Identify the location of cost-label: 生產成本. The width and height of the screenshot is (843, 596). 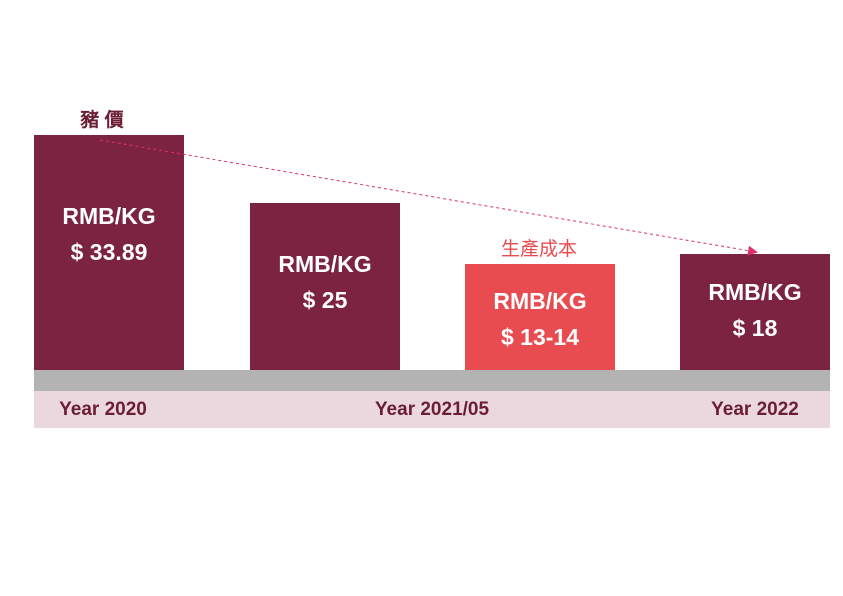
(539, 249).